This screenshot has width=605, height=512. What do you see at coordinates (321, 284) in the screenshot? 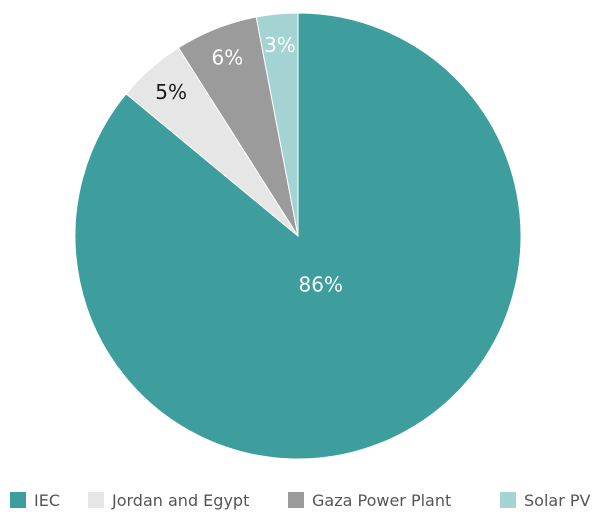
I see `pie-label-iec: 86%` at bounding box center [321, 284].